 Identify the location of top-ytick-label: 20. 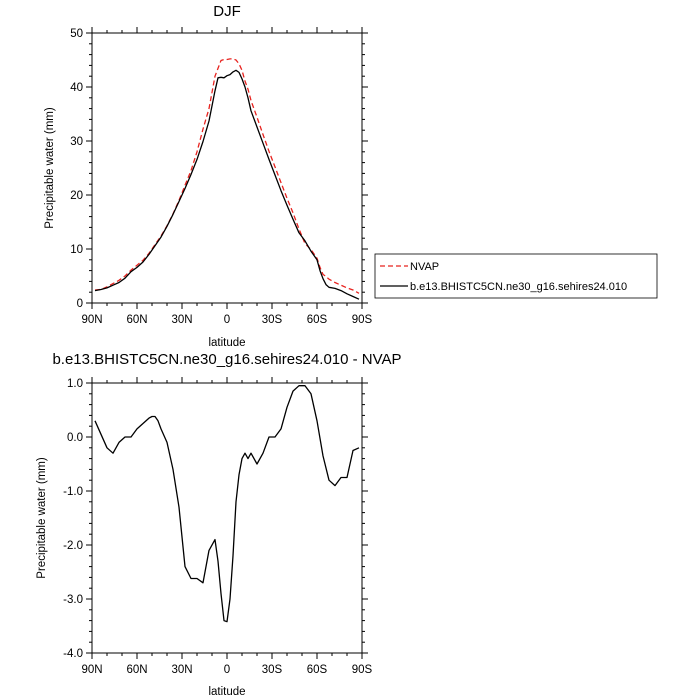
(76, 196).